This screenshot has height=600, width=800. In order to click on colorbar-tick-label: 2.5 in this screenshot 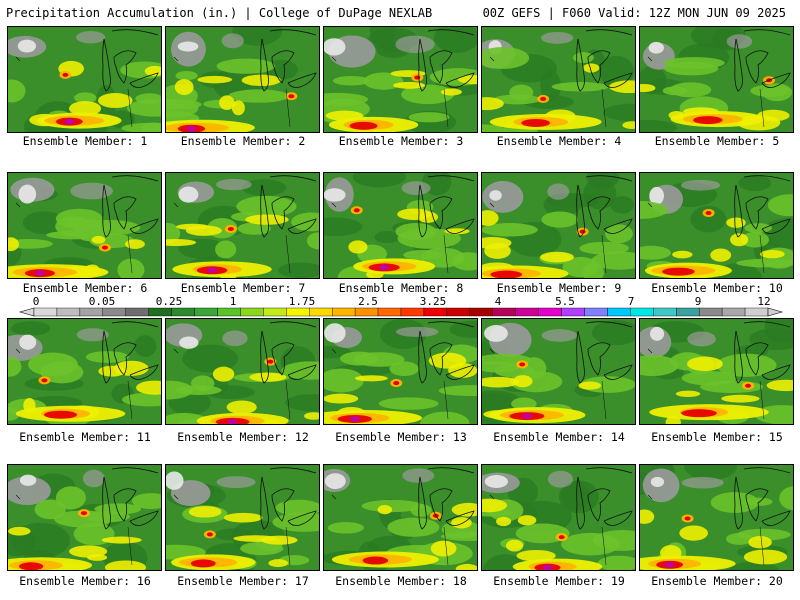, I will do `click(368, 302)`.